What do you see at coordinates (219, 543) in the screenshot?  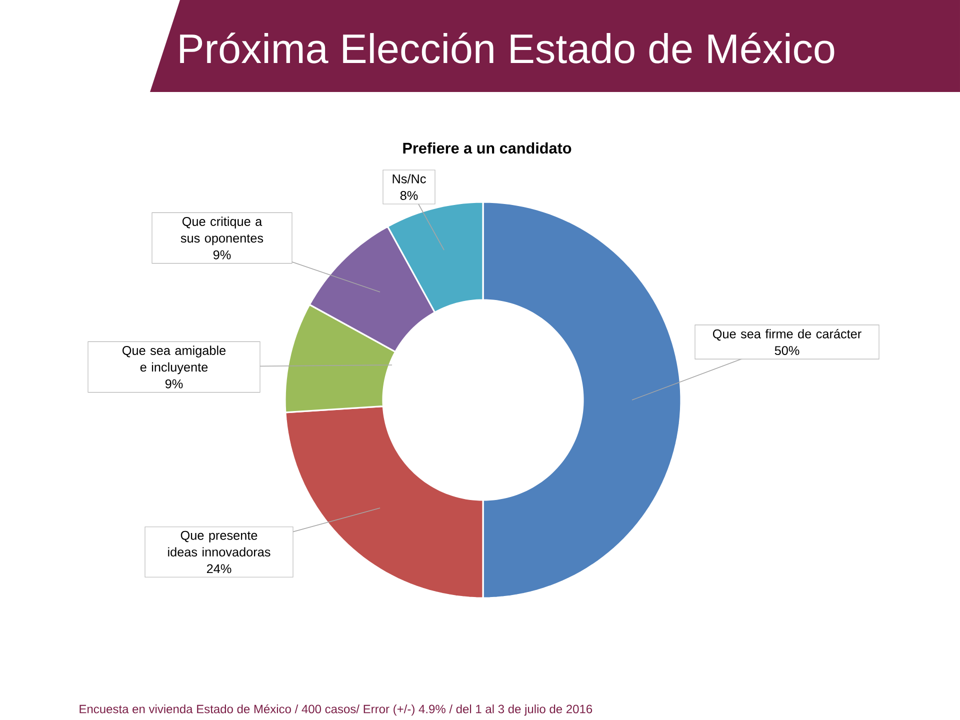 I see `slice-label: Que presente ideas innovadoras` at bounding box center [219, 543].